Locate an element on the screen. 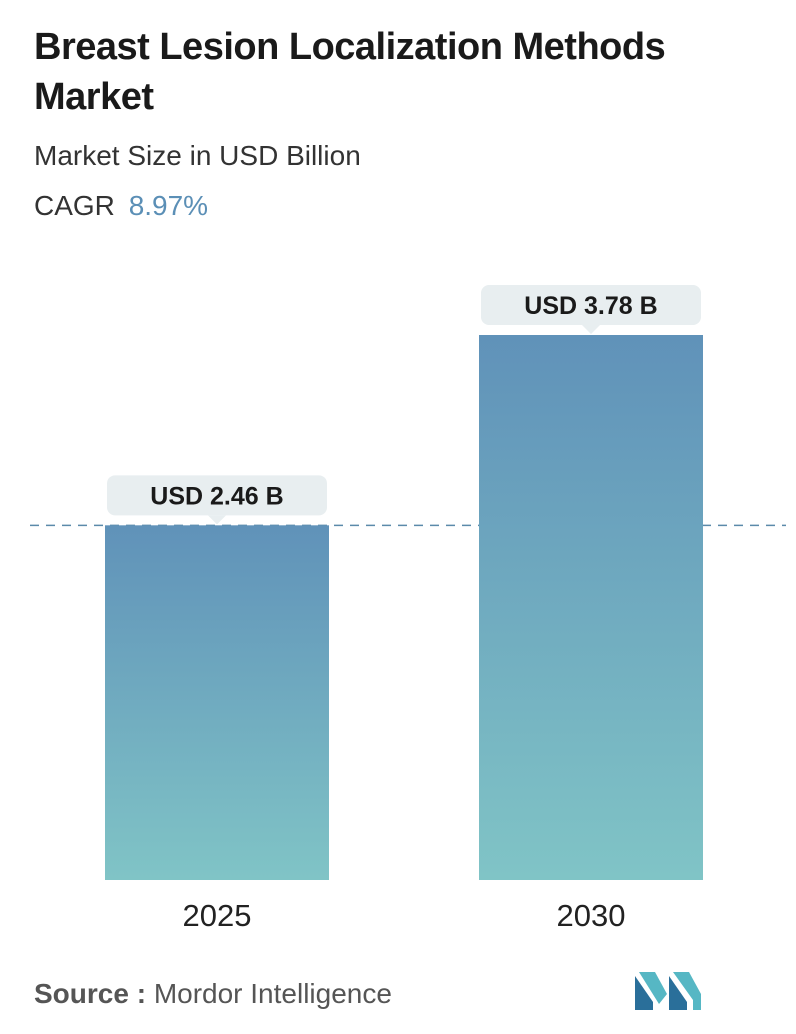 This screenshot has width=796, height=1034. bar-2025 is located at coordinates (217, 702).